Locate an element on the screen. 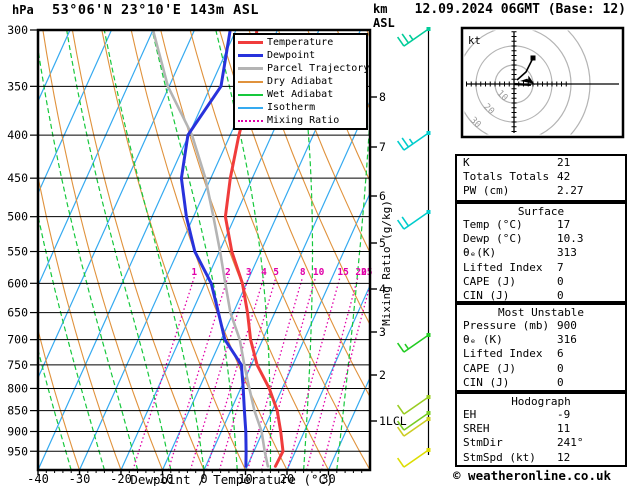 The height and width of the screenshot is (486, 629). pressure-axis-unit: hPa is located at coordinates (23, 10).